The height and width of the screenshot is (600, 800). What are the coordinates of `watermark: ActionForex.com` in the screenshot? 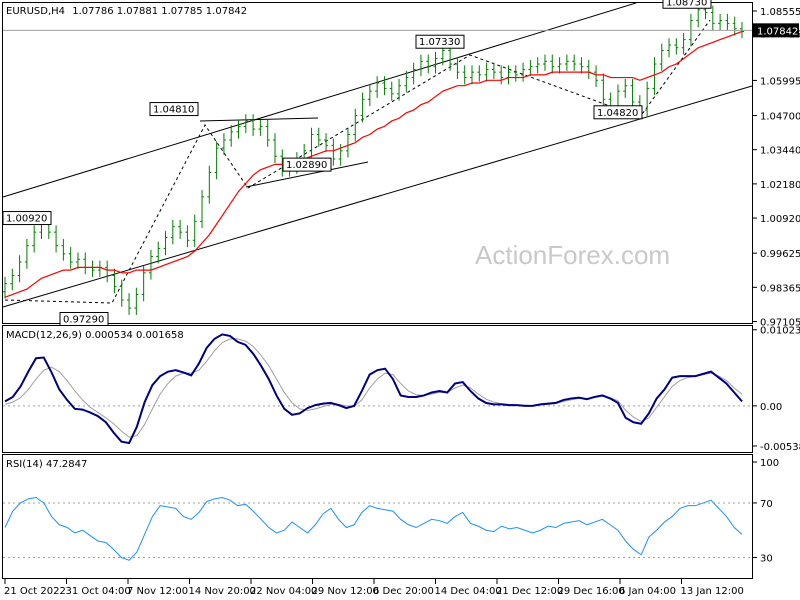 It's located at (572, 255).